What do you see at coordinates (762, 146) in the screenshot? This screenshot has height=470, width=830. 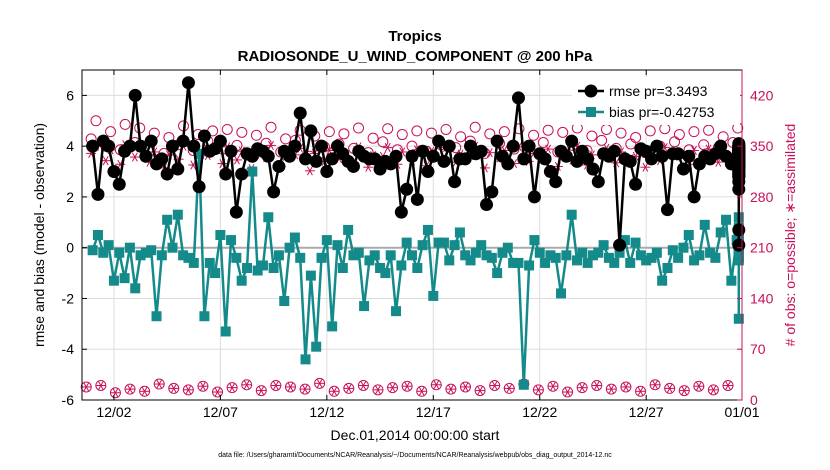 I see `y-right-tick-label: 350` at bounding box center [762, 146].